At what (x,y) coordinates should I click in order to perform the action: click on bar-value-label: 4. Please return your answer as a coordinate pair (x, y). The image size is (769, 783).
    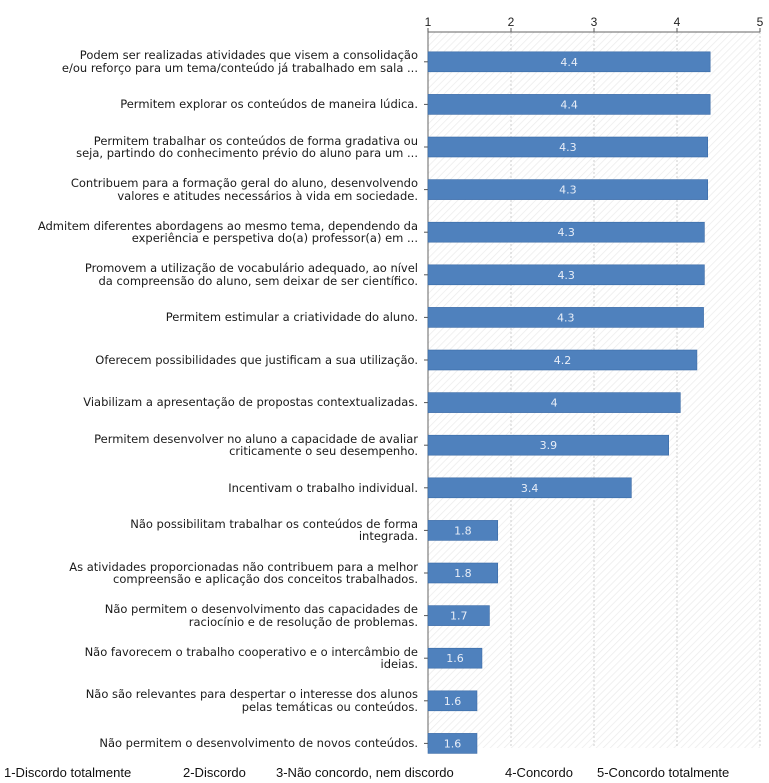
    Looking at the image, I should click on (554, 403).